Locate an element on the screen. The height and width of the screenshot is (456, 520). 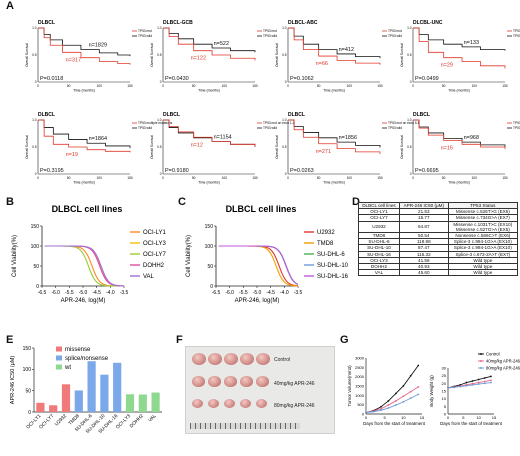
table-cell: DOHH2 is located at coordinates (379, 267).